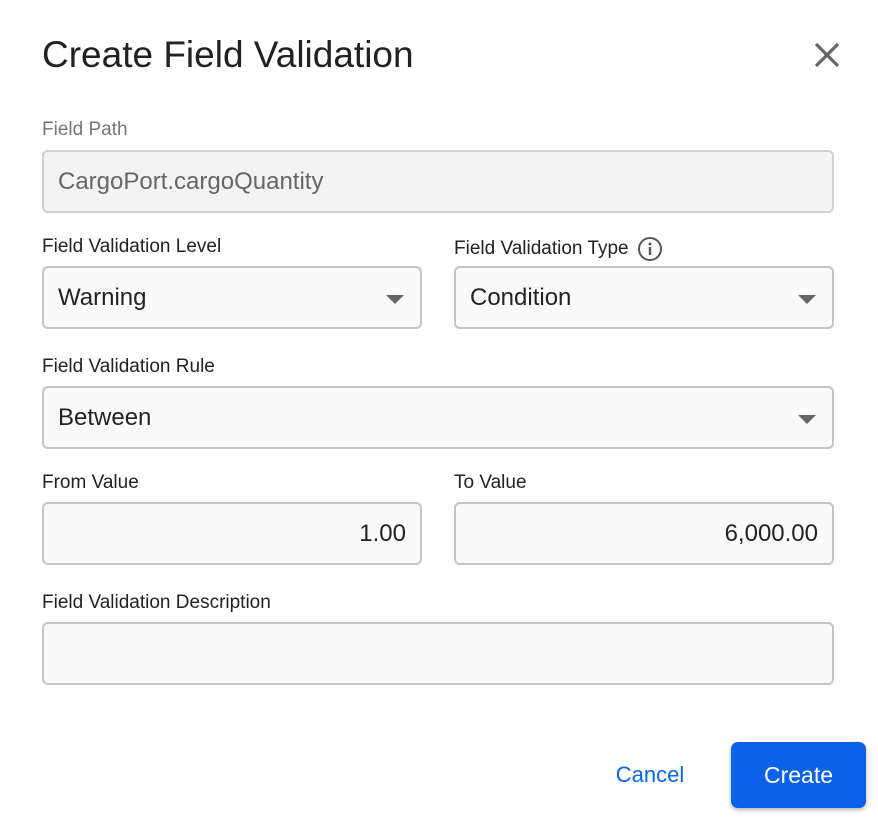  Describe the element at coordinates (644, 297) in the screenshot. I see `validation-type-select: Condition` at that location.